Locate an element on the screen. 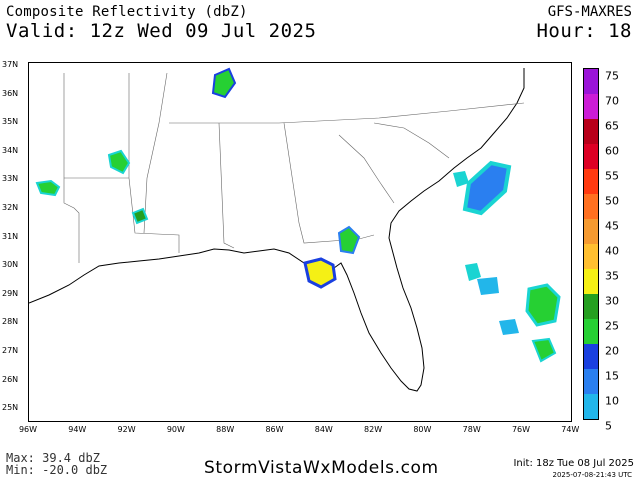 The width and height of the screenshot is (640, 480). lon-label: 80W is located at coordinates (422, 429).